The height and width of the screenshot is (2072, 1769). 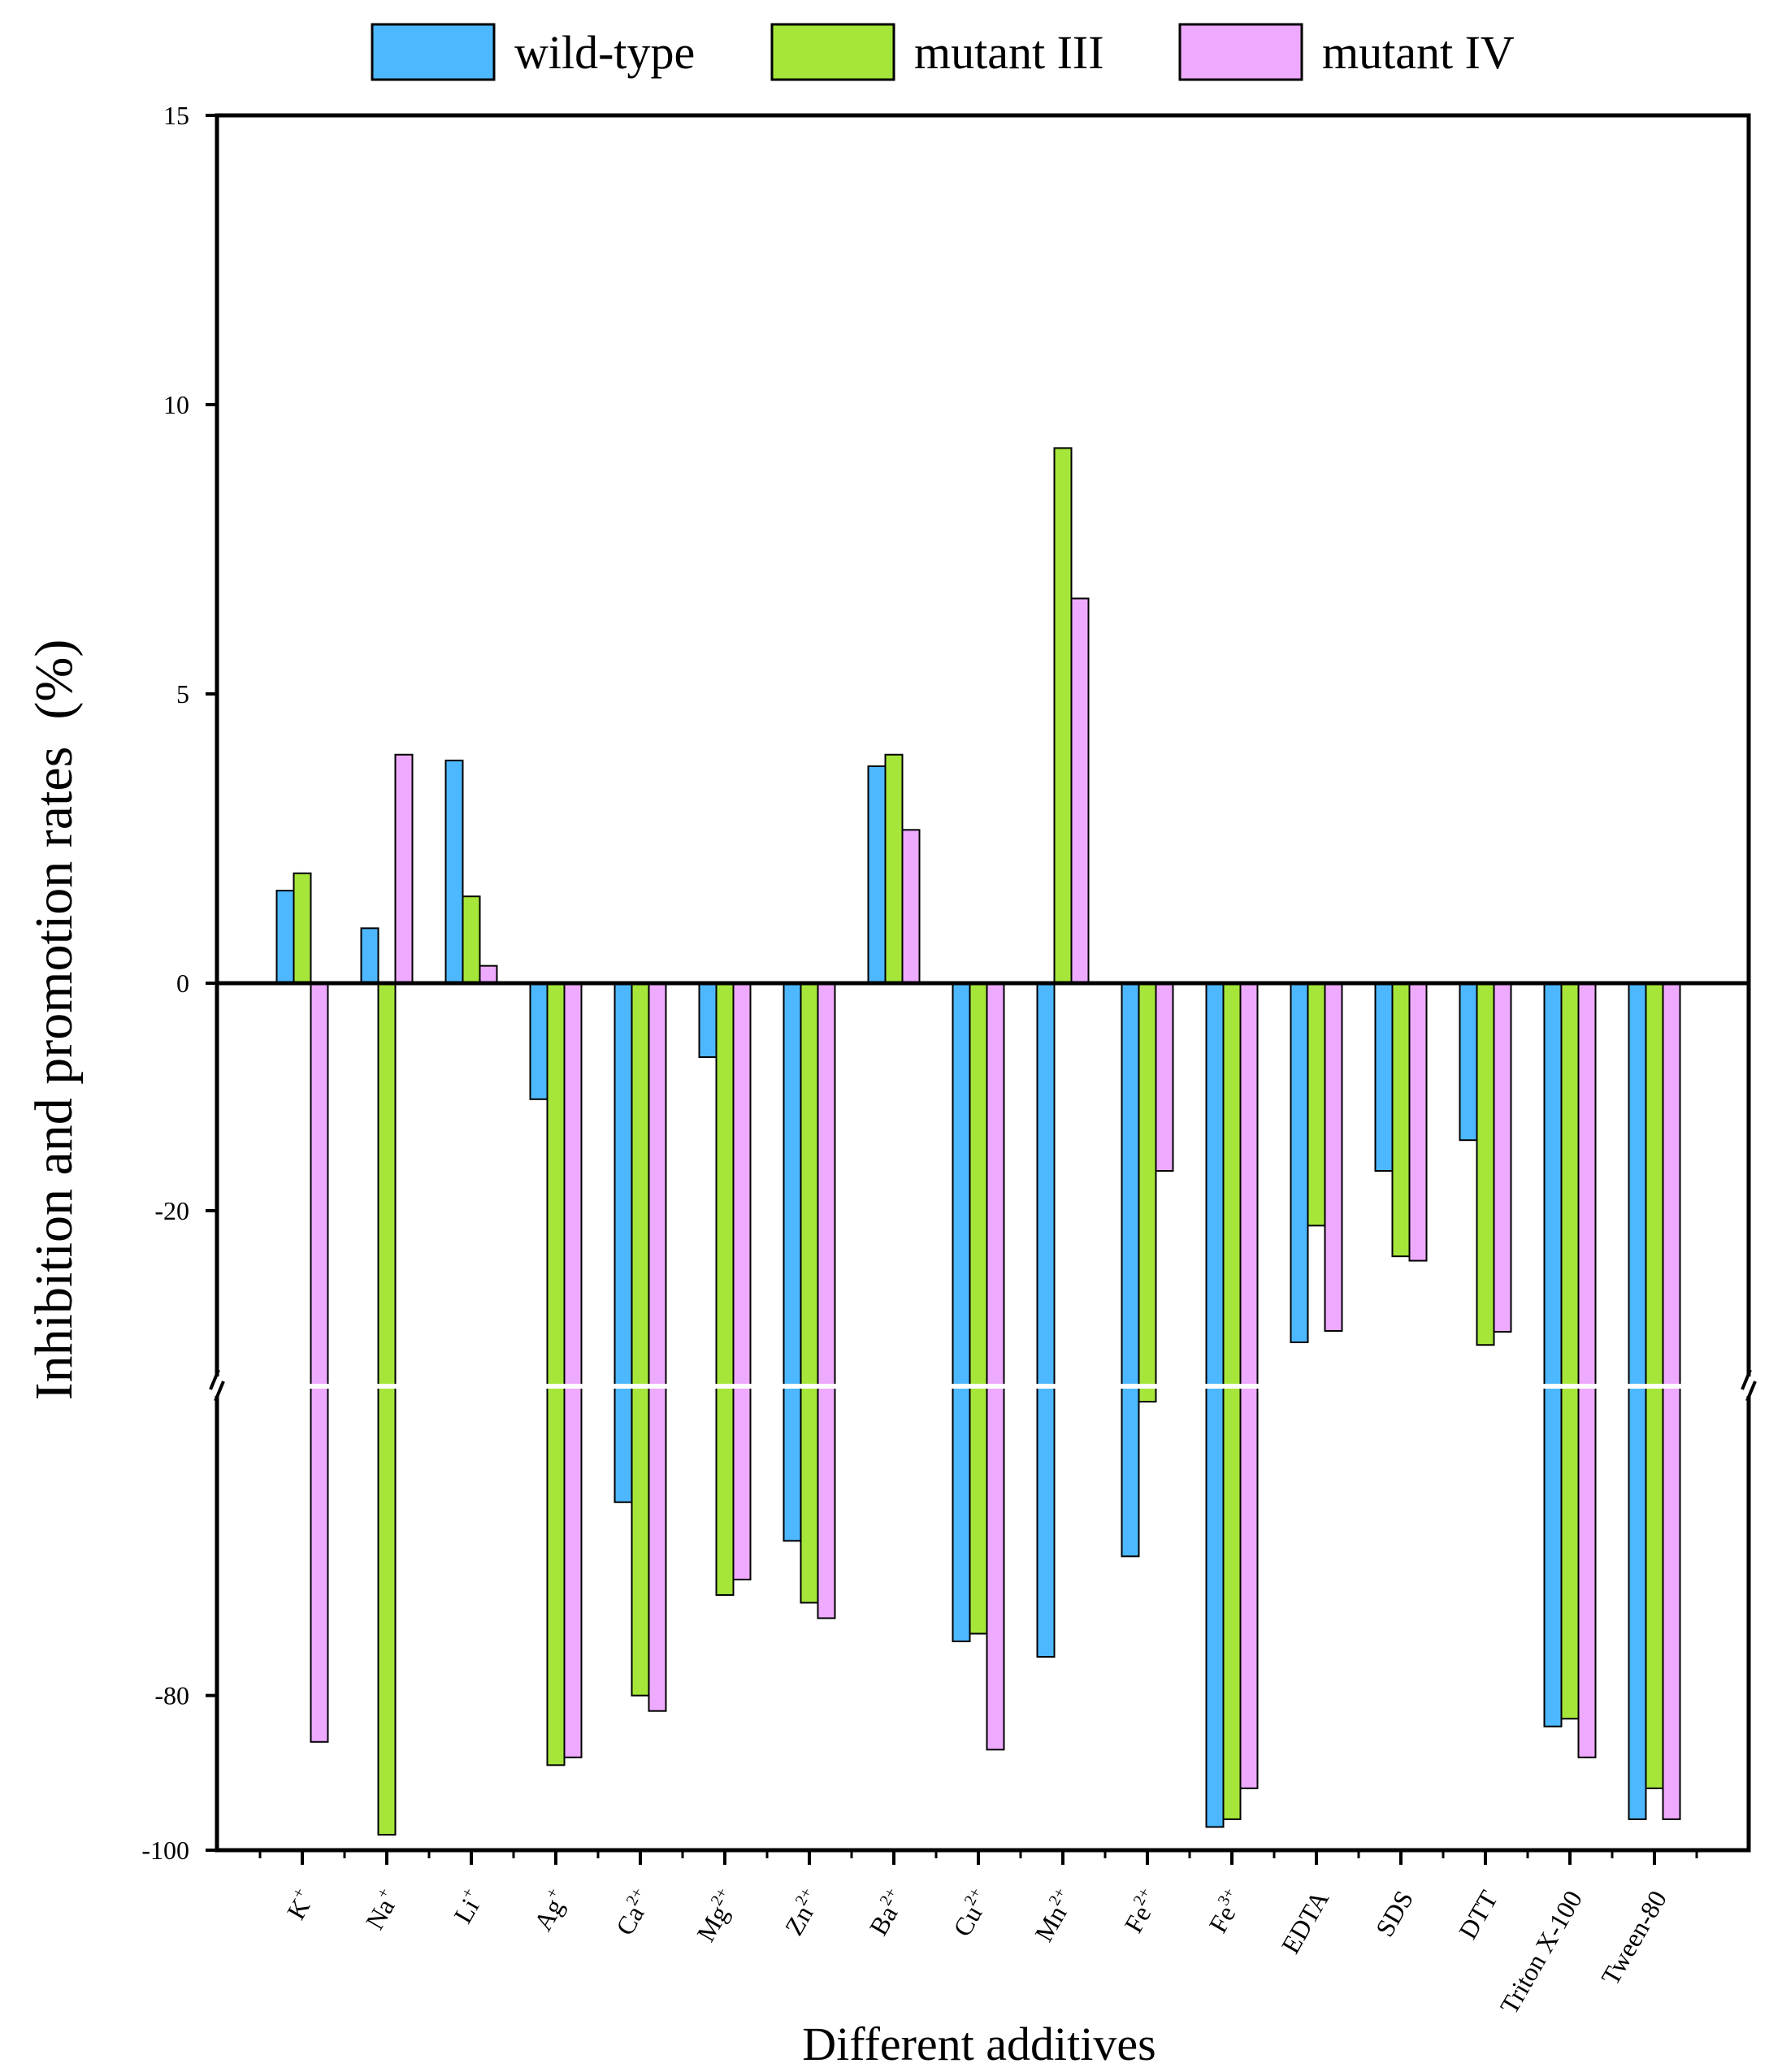 I want to click on legend-label: mutant IV, so click(x=1418, y=52).